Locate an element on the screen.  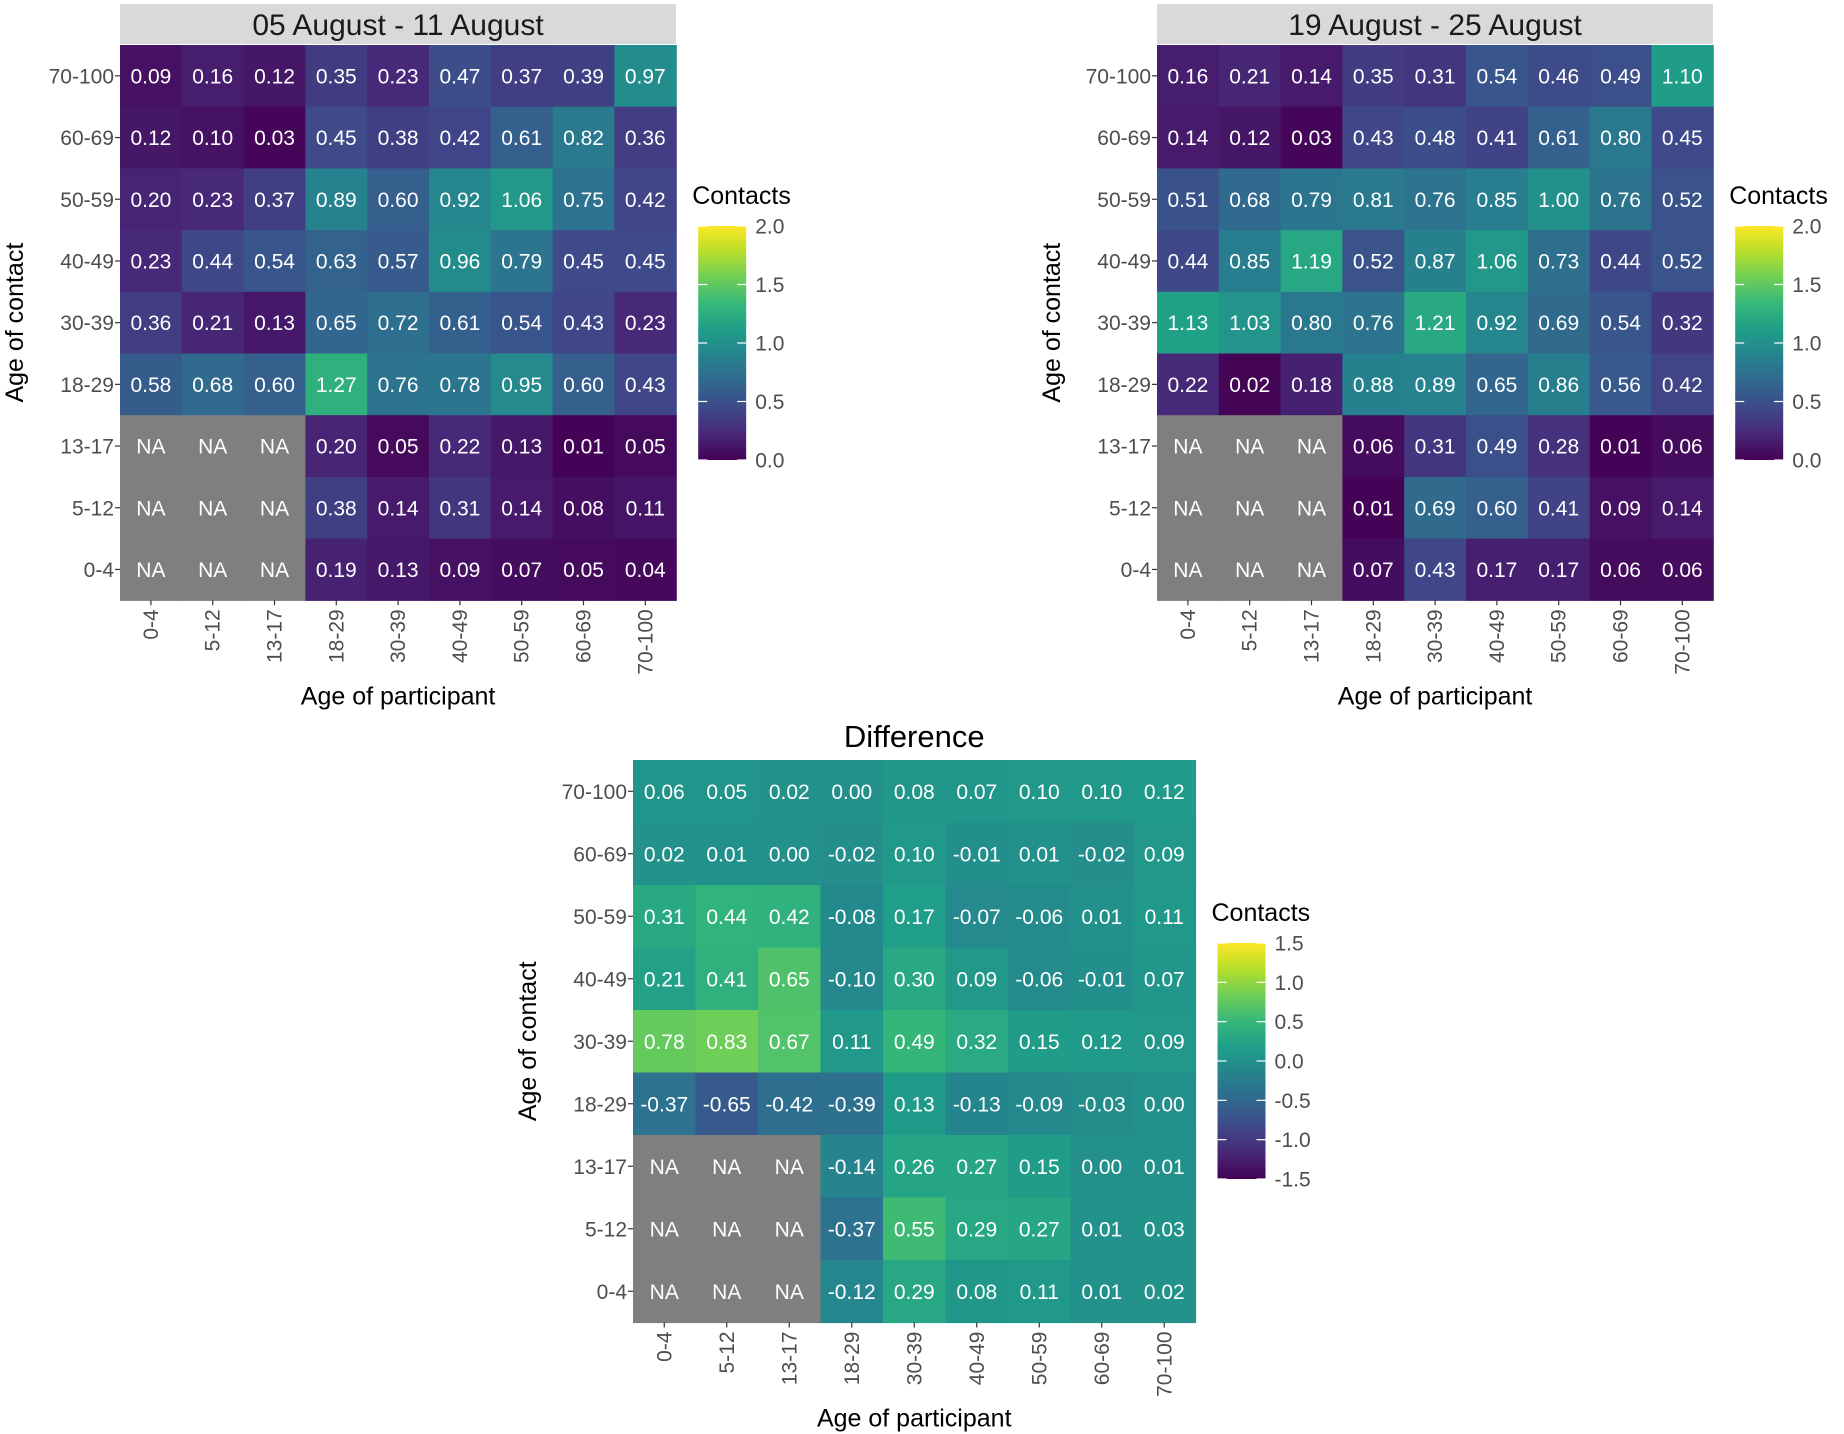
cell-value-label: -0.14 is located at coordinates (852, 1167).